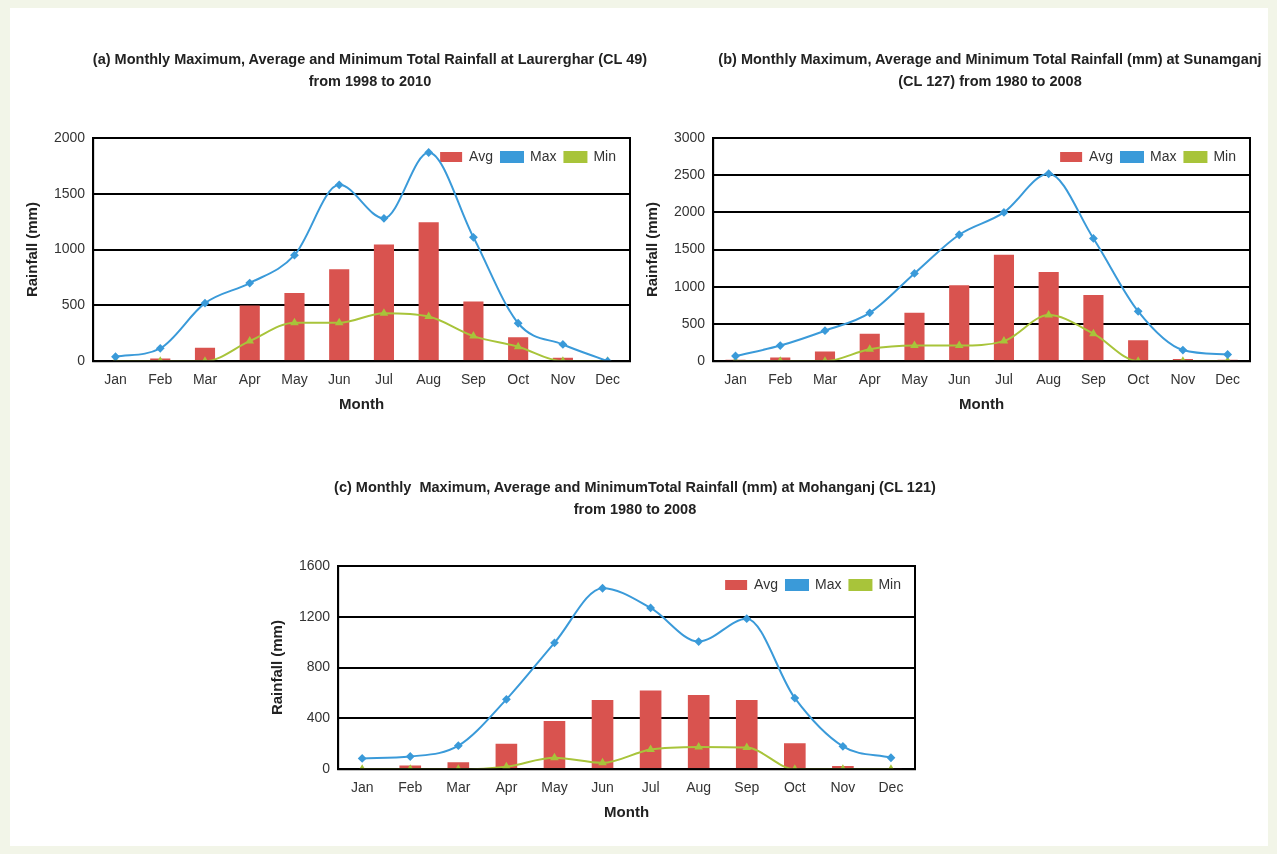 The width and height of the screenshot is (1277, 854). What do you see at coordinates (370, 70) in the screenshot?
I see `chart-title: (a) Monthly Maximum, Average and Minimum Total Rainfall at Laurerghar (CL 49) from 1998 to 2010` at bounding box center [370, 70].